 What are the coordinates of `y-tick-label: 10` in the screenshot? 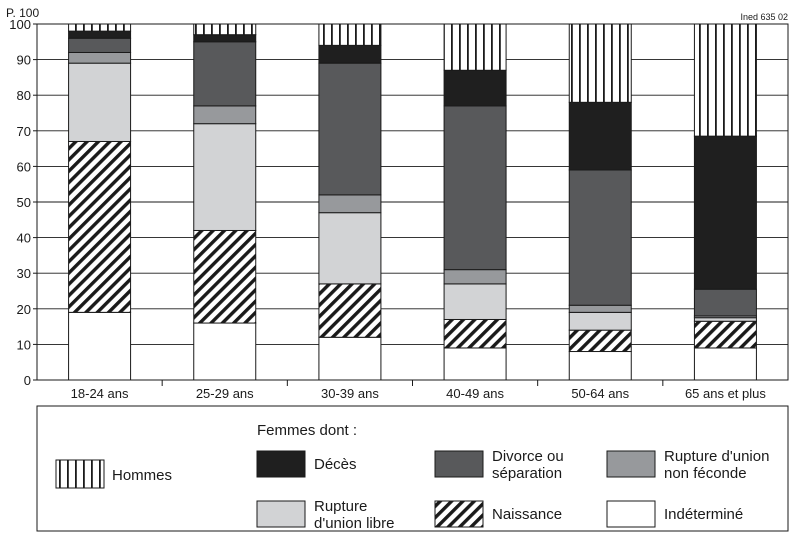 It's located at (24, 344).